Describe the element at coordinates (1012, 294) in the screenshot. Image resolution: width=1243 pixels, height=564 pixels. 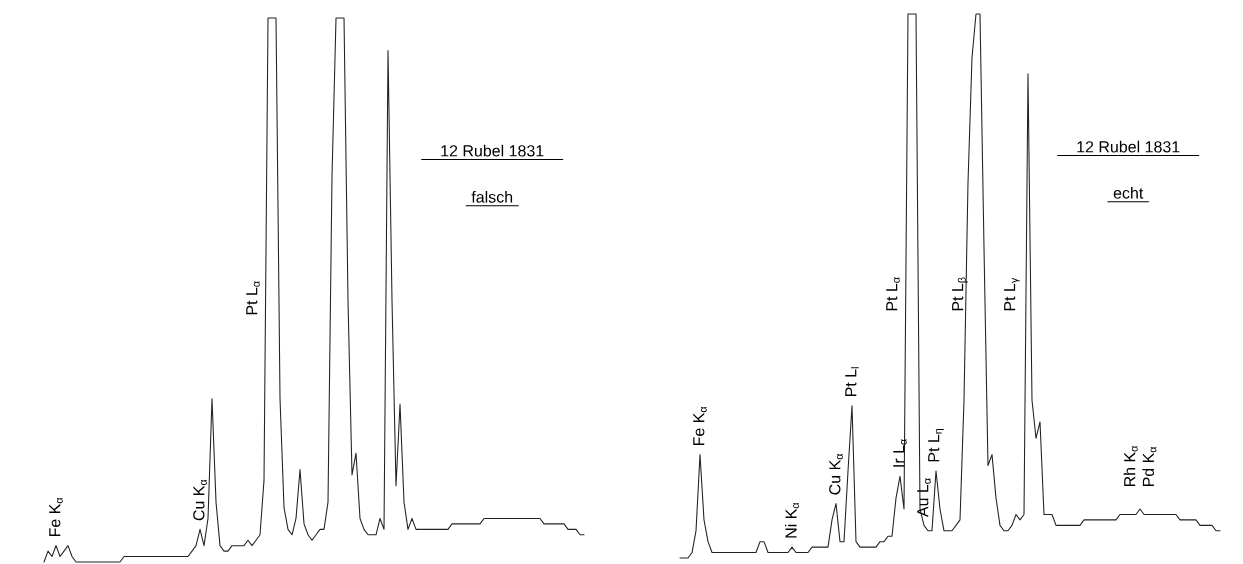
I see `annotation: Pt L$_{γ}$` at that location.